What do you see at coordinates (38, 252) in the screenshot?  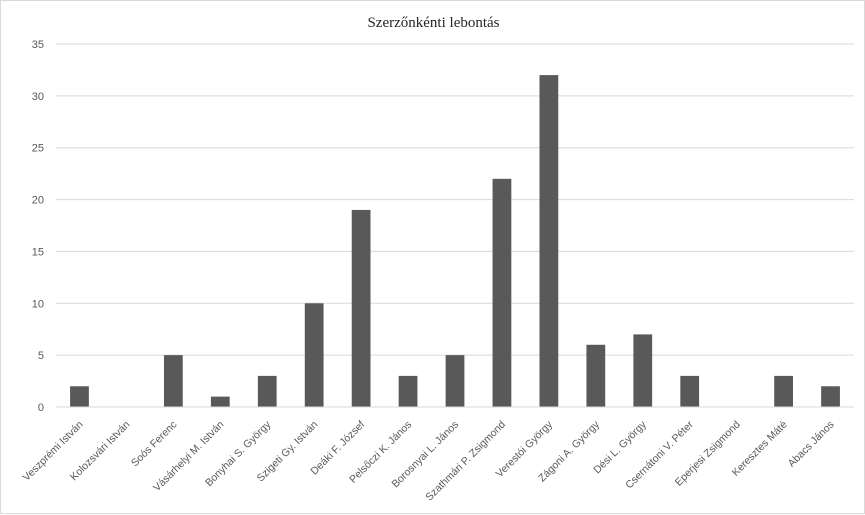 I see `y-tick-label: 15` at bounding box center [38, 252].